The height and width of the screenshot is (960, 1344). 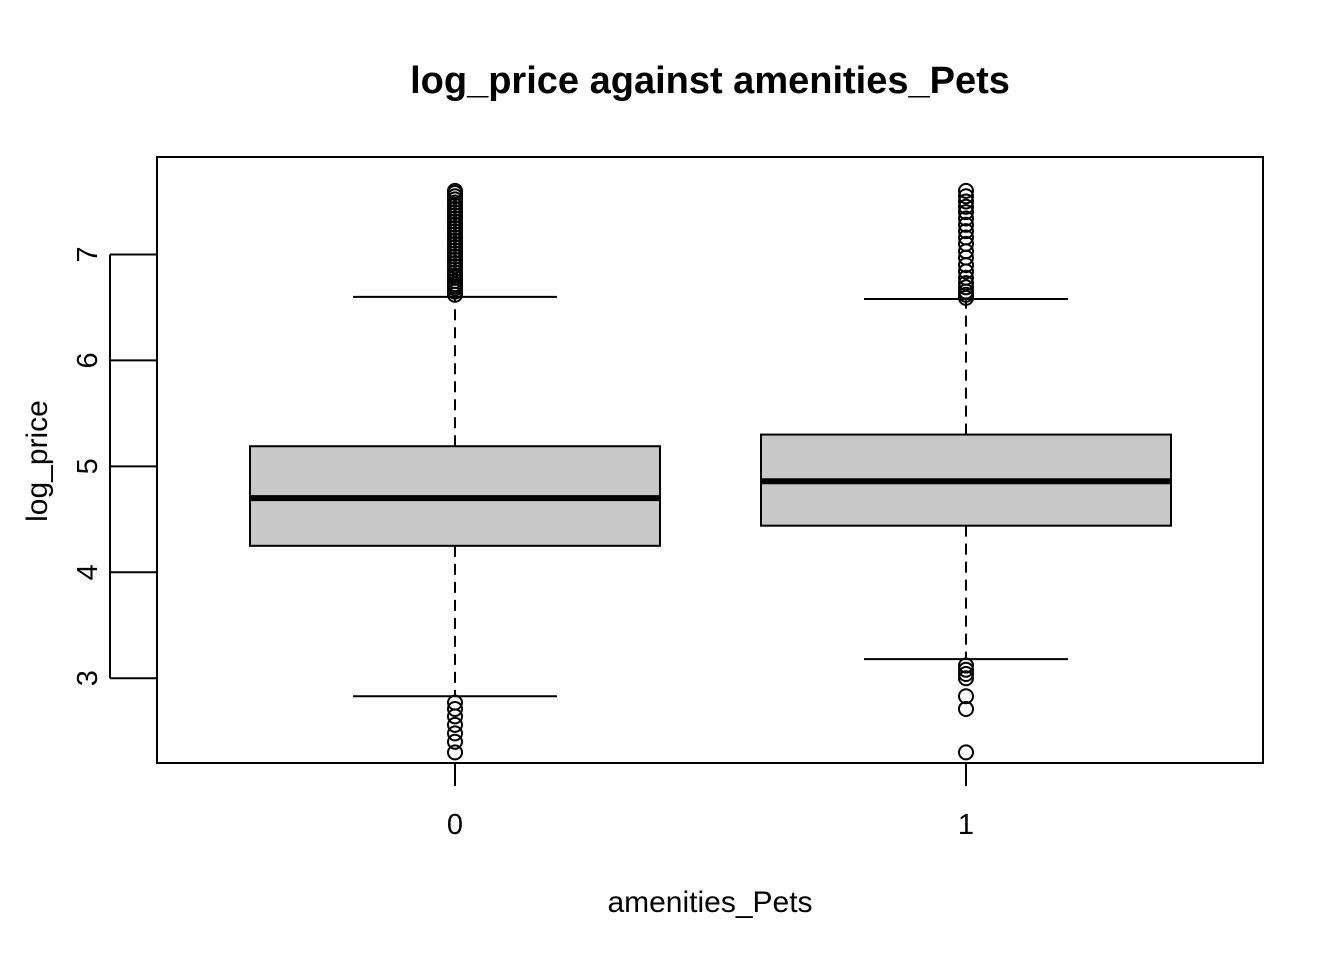 What do you see at coordinates (88, 254) in the screenshot?
I see `y-tick-label: 7` at bounding box center [88, 254].